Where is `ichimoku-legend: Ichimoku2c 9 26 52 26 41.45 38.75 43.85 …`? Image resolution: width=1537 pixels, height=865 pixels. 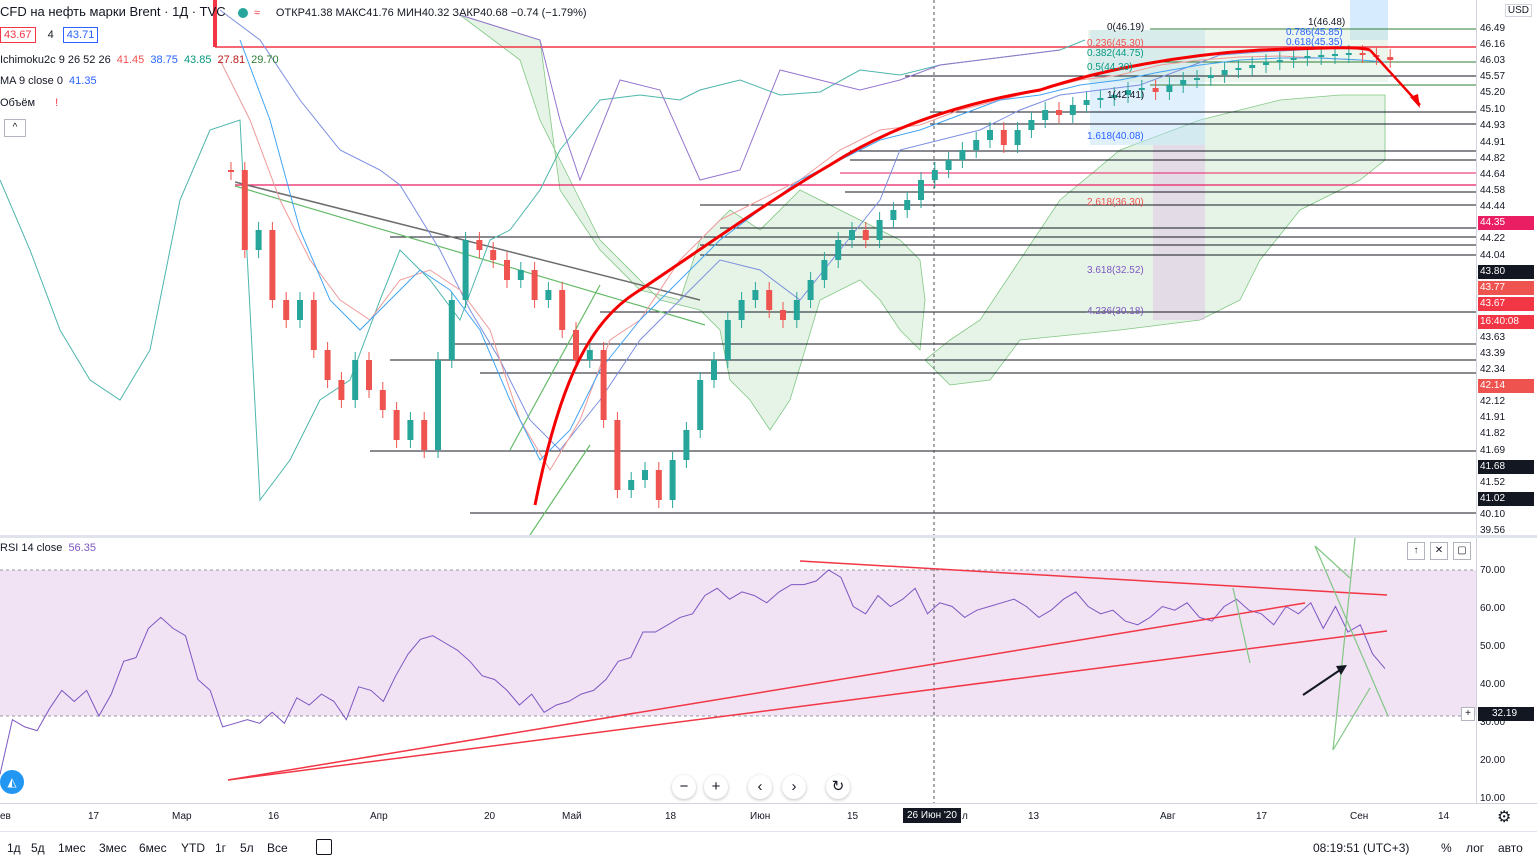 ichimoku-legend: Ichimoku2c 9 26 52 26 41.45 38.75 43.85 … is located at coordinates (141, 60).